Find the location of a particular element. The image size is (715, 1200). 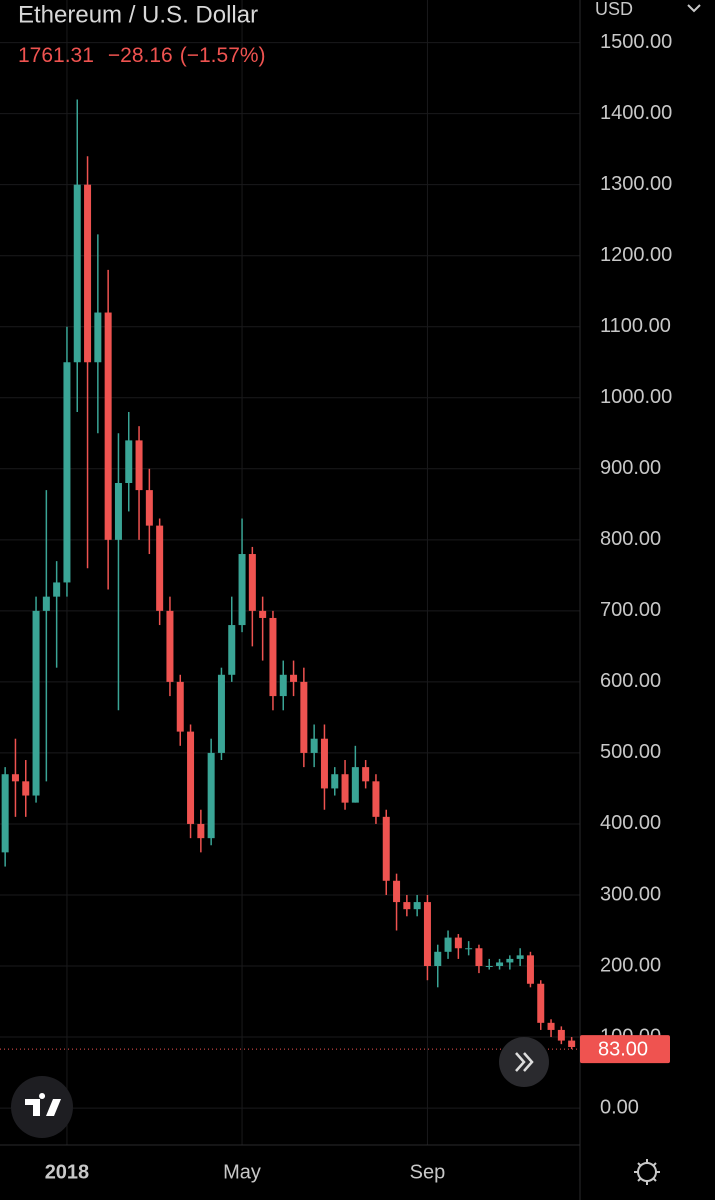

y-tick-label: 900.00 is located at coordinates (630, 468).